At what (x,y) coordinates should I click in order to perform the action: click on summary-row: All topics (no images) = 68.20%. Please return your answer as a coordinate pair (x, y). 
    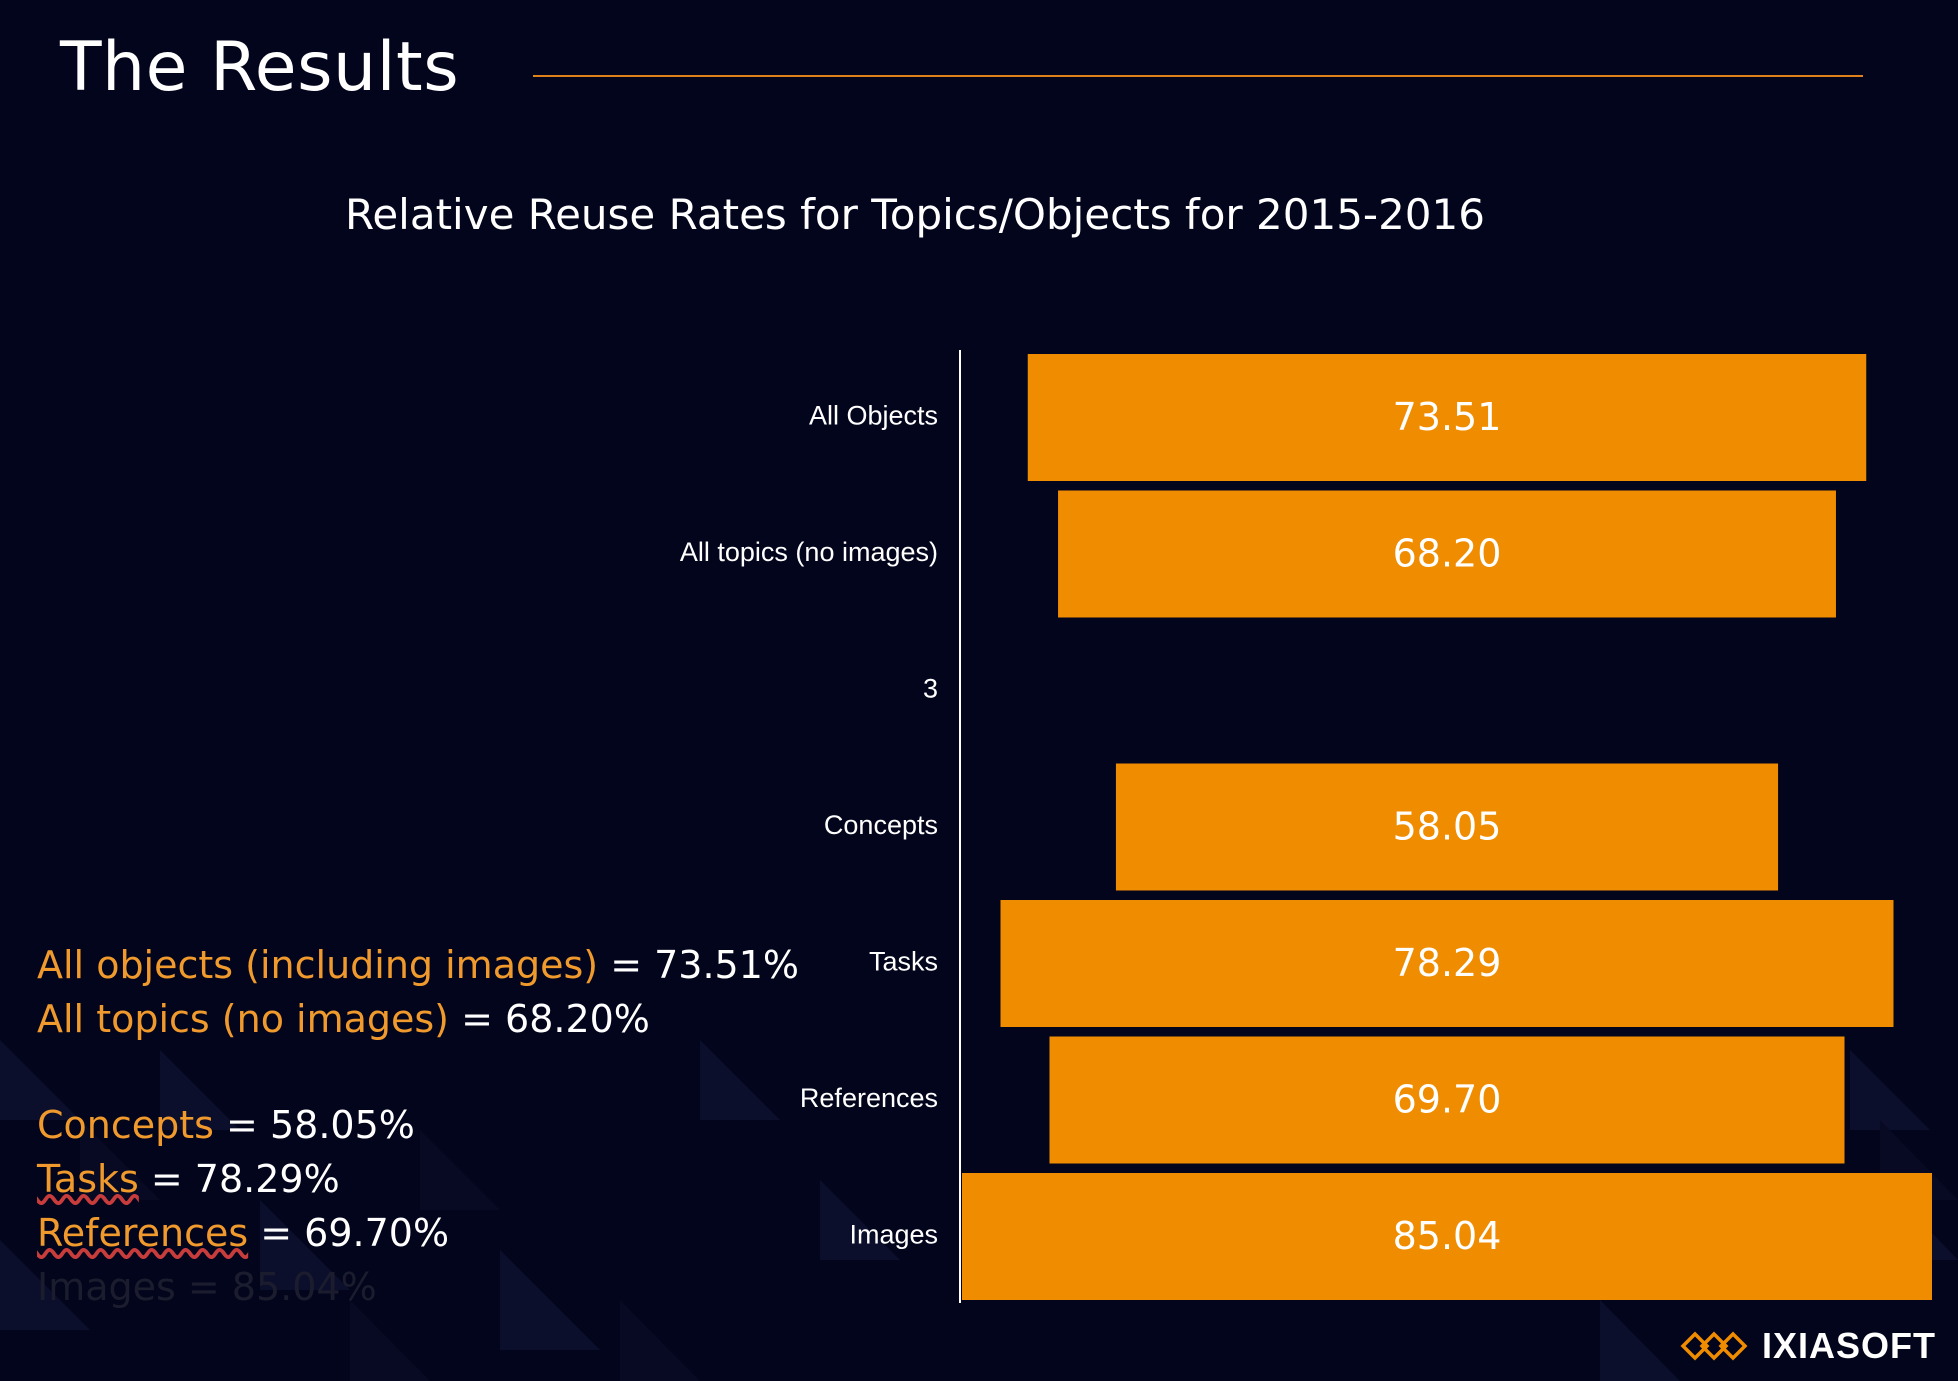
    Looking at the image, I should click on (418, 1019).